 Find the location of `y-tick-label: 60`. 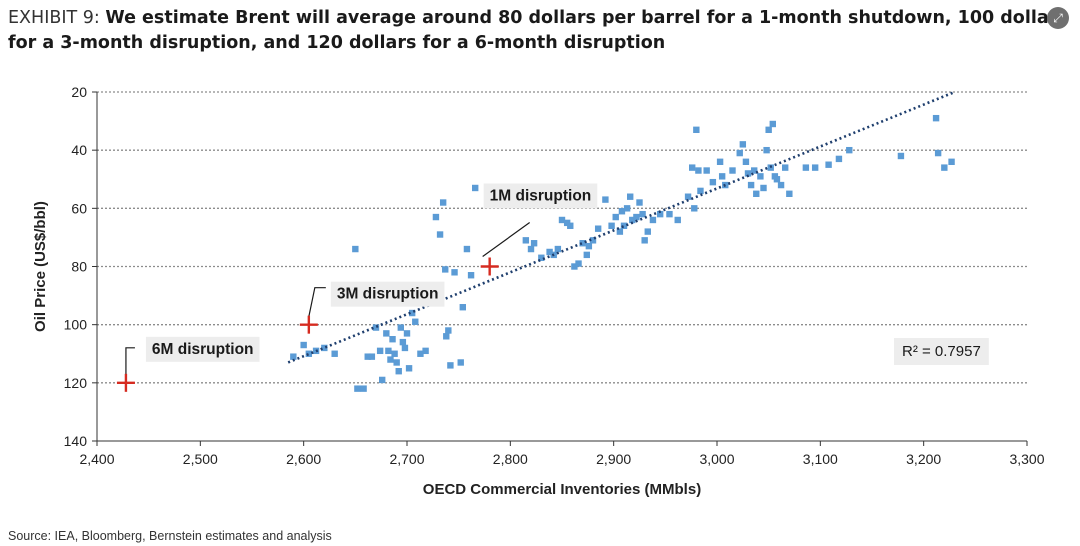

y-tick-label: 60 is located at coordinates (79, 208).